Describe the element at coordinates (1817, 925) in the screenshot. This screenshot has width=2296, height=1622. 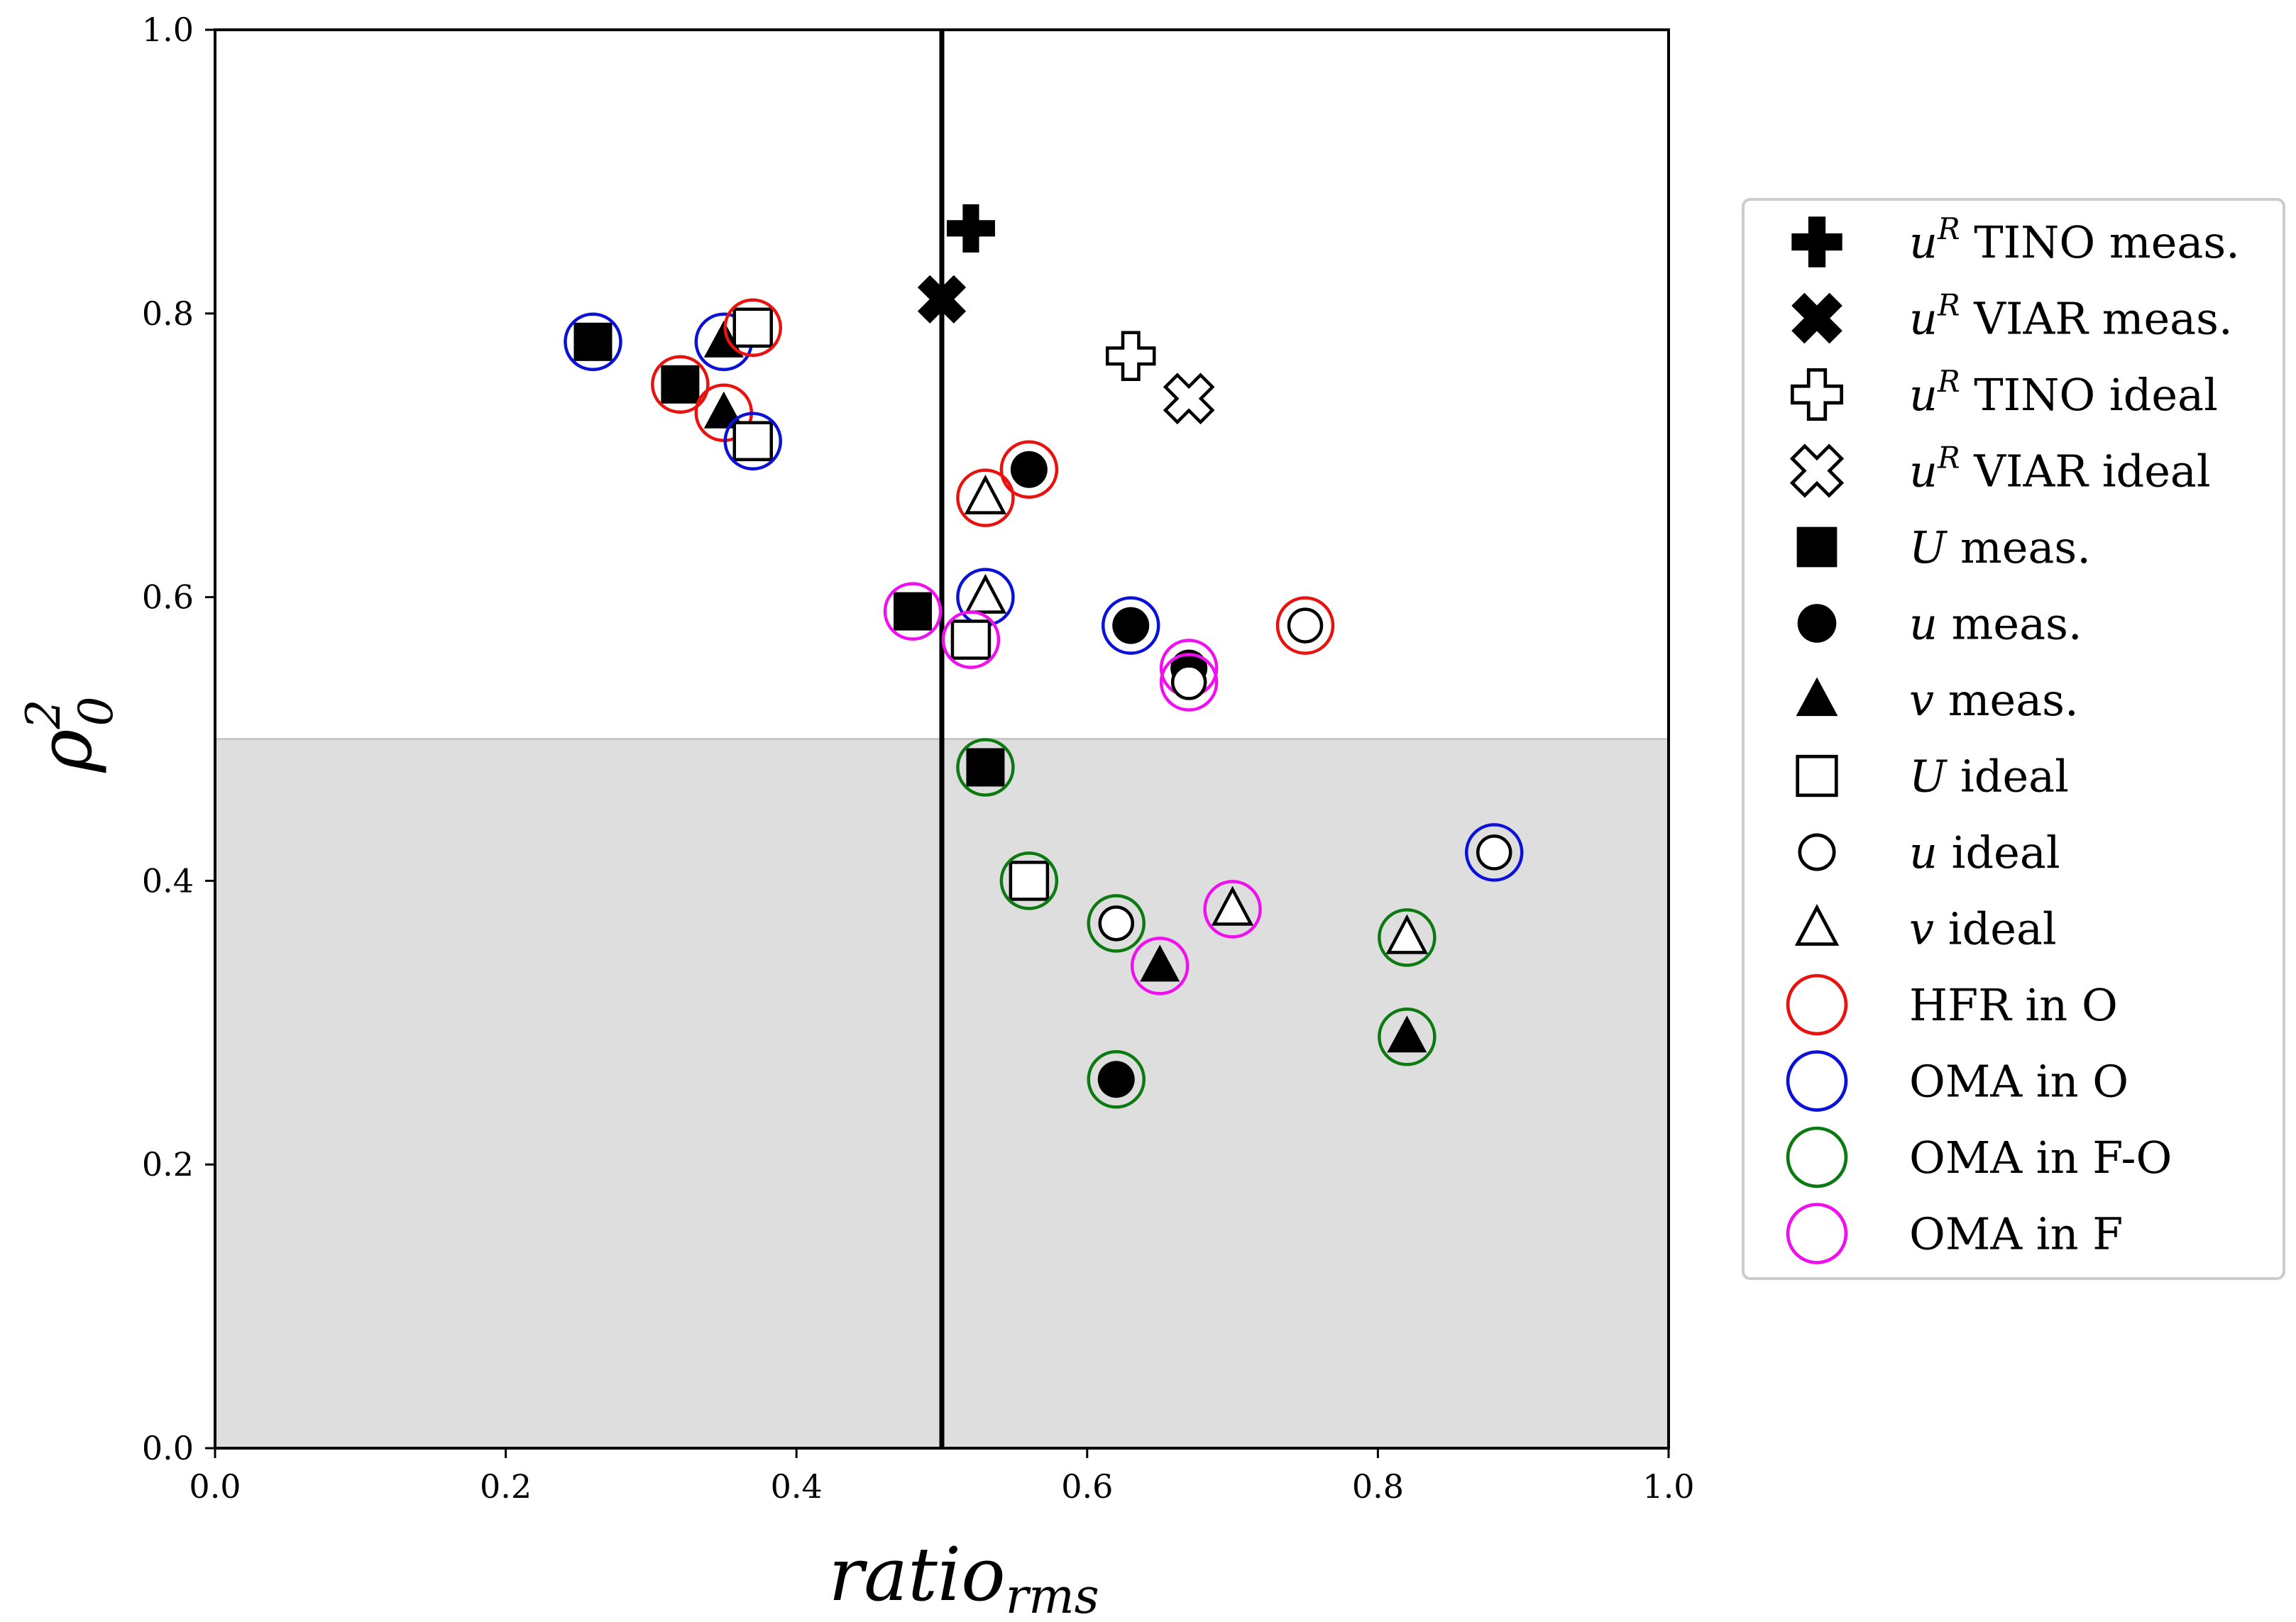
I see `legend-triangle-open` at that location.